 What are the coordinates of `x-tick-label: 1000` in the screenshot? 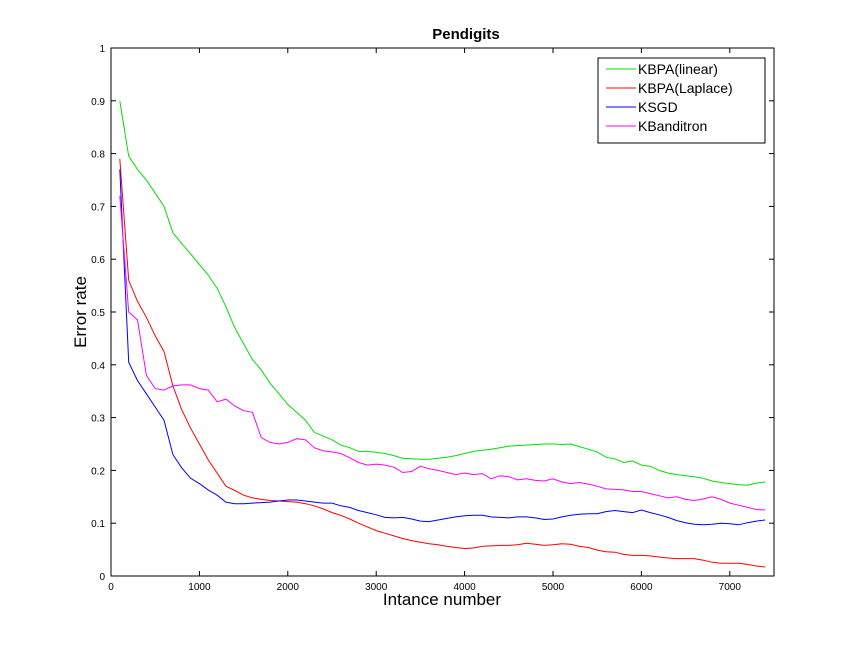 It's located at (199, 587).